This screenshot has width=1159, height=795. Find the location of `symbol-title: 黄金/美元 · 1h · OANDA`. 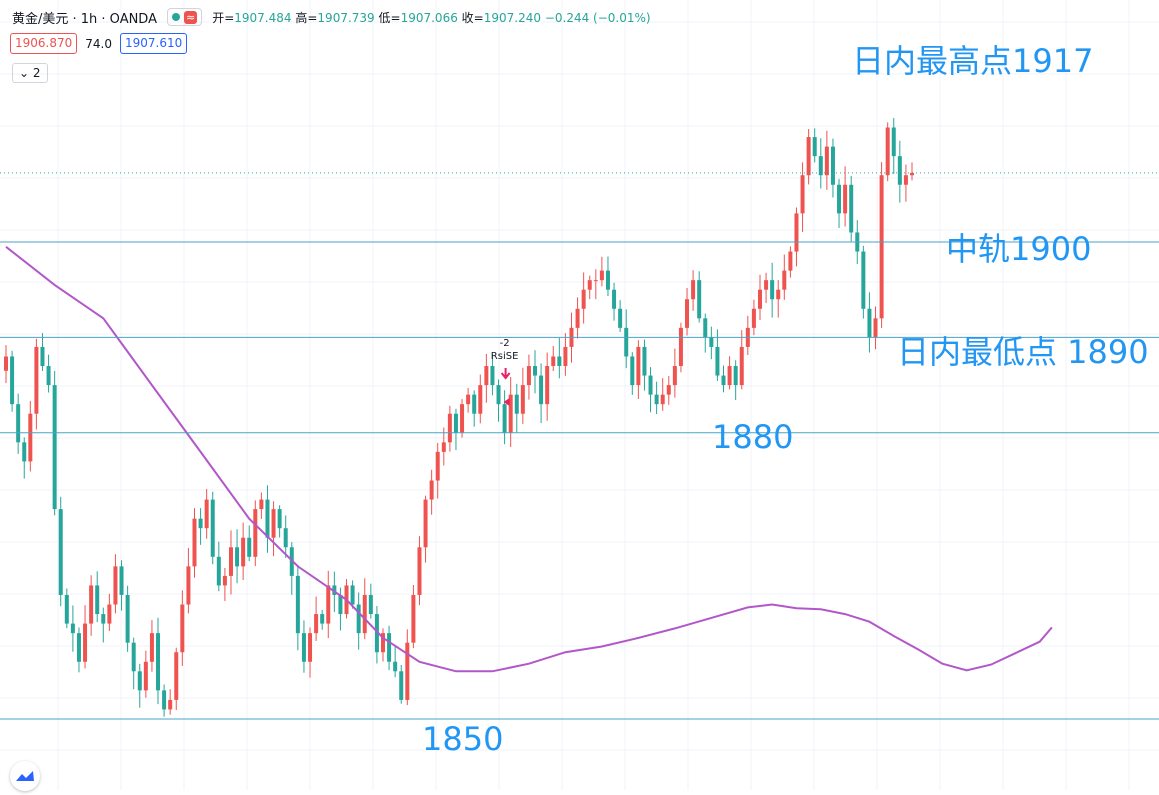

symbol-title: 黄金/美元 · 1h · OANDA is located at coordinates (84, 19).